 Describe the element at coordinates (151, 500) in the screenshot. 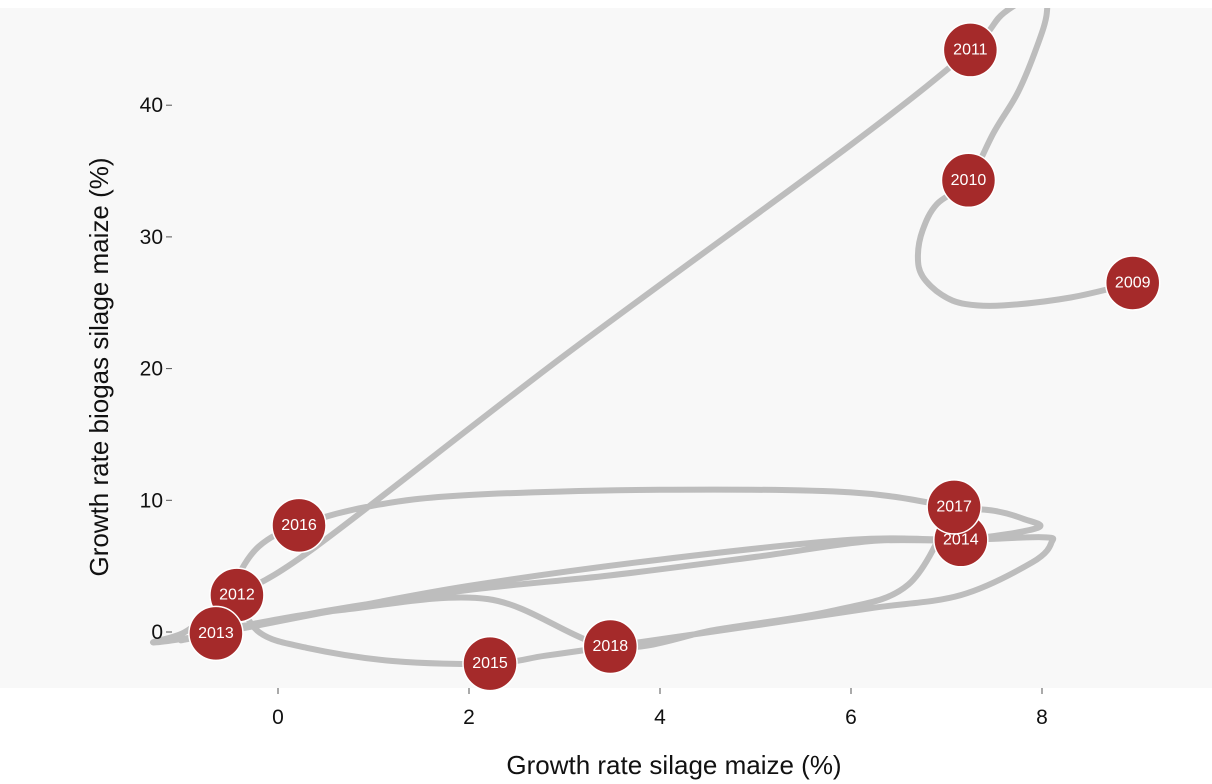

I see `y-tick-label: 10` at that location.